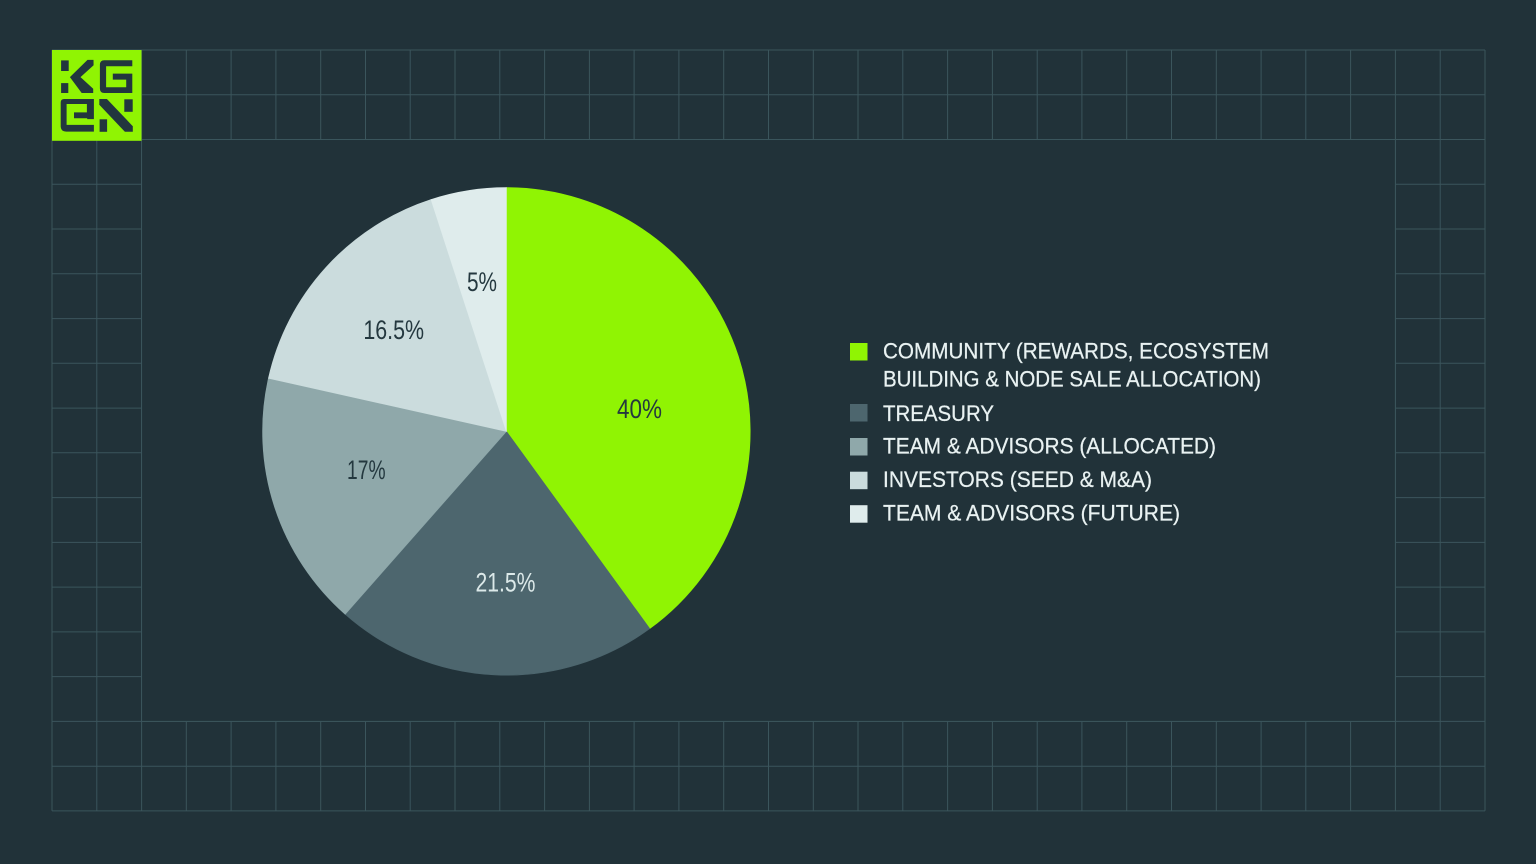  I want to click on svg-text: TREASURY, so click(938, 413).